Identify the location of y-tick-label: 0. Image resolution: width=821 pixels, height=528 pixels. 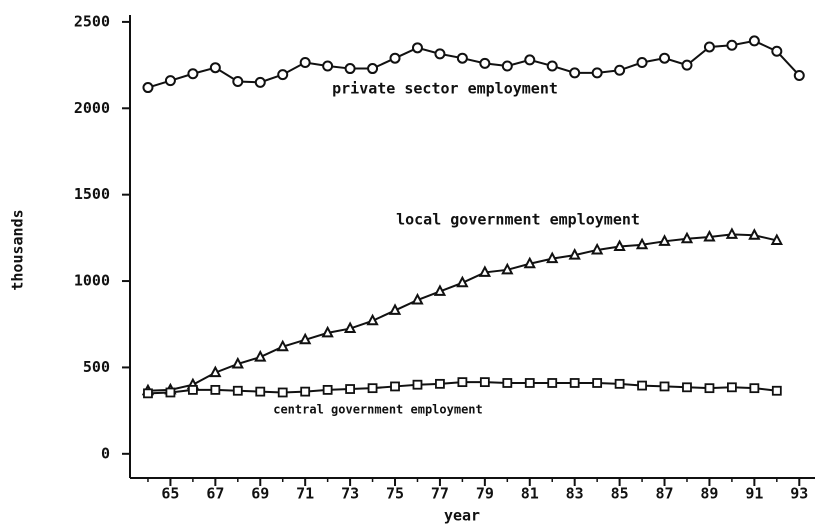
(105, 453).